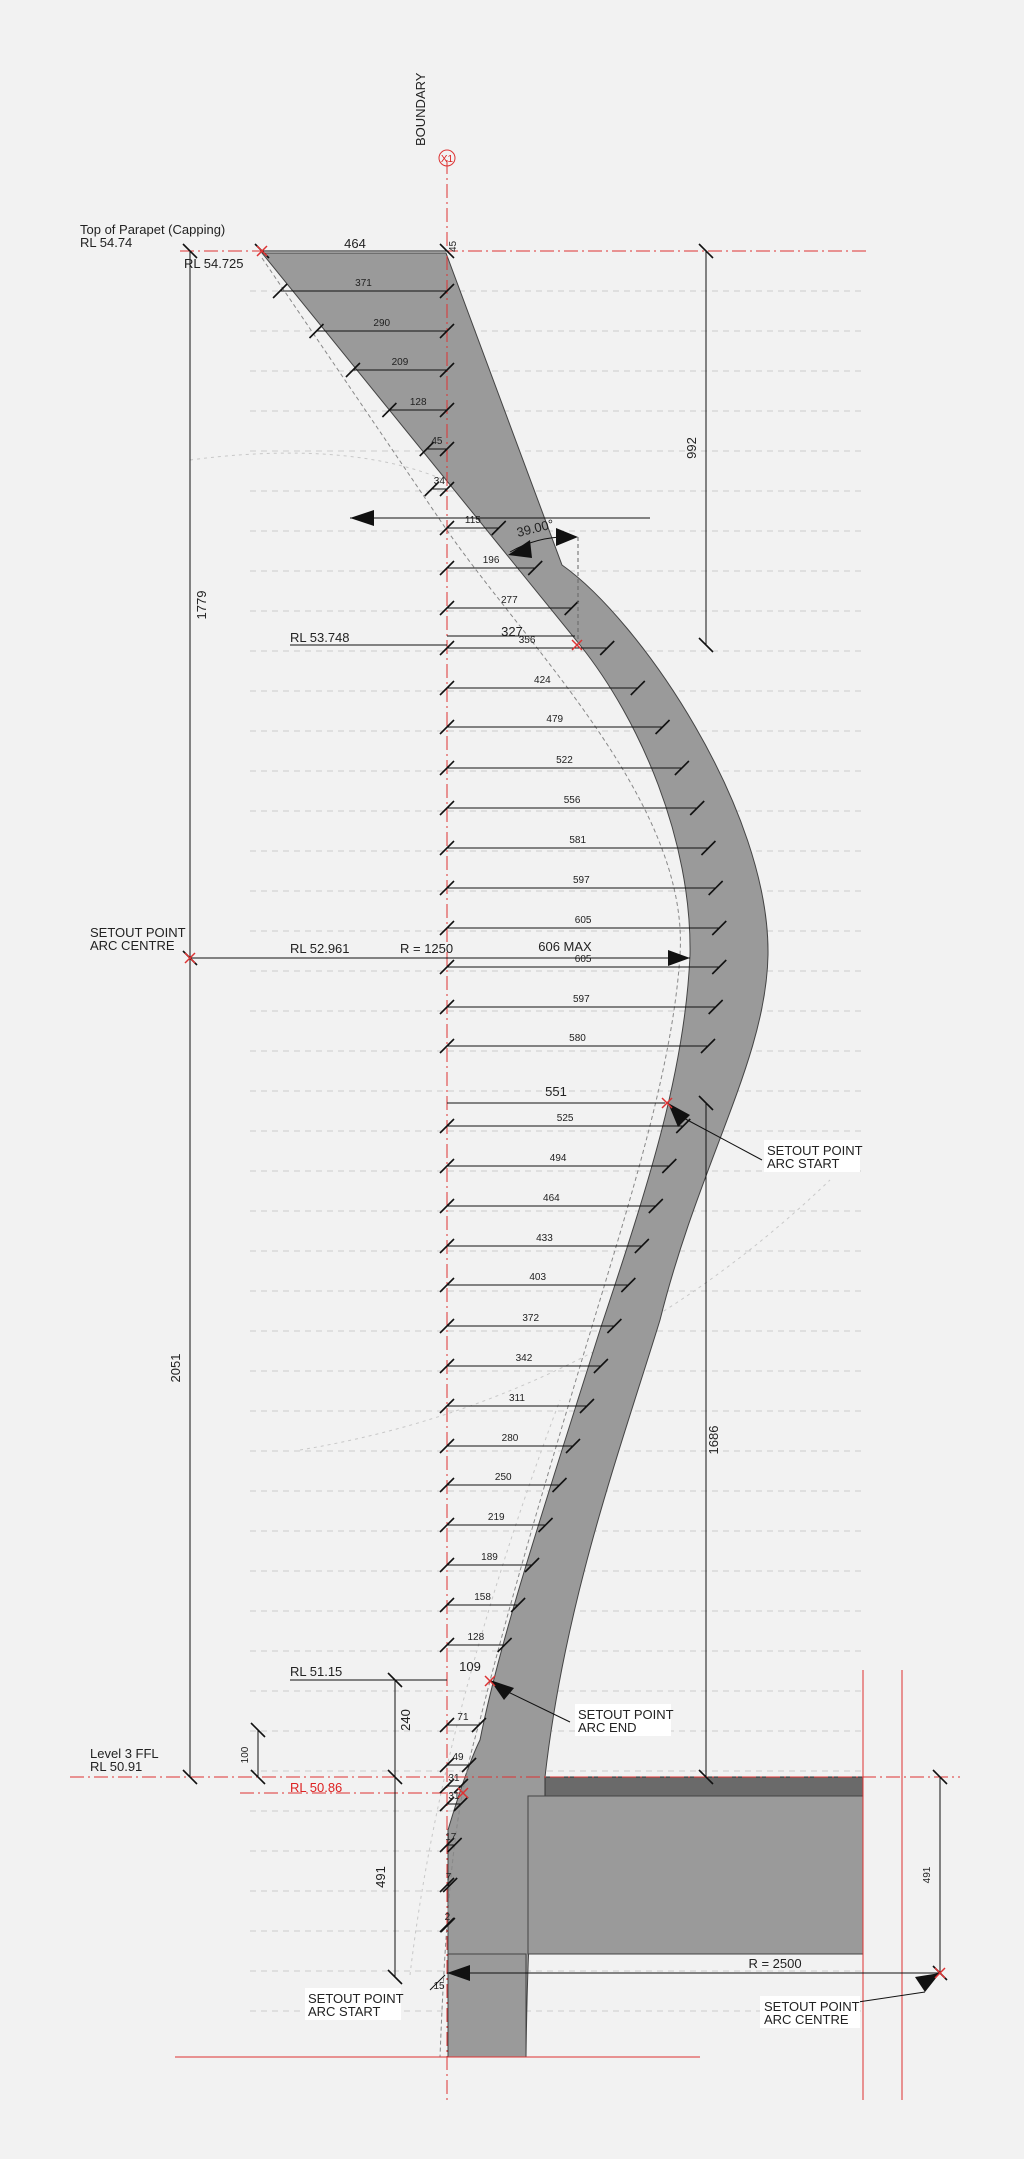 The image size is (1024, 2159). What do you see at coordinates (132, 945) in the screenshot?
I see `arc-centre-left-line2: ARC CENTRE` at bounding box center [132, 945].